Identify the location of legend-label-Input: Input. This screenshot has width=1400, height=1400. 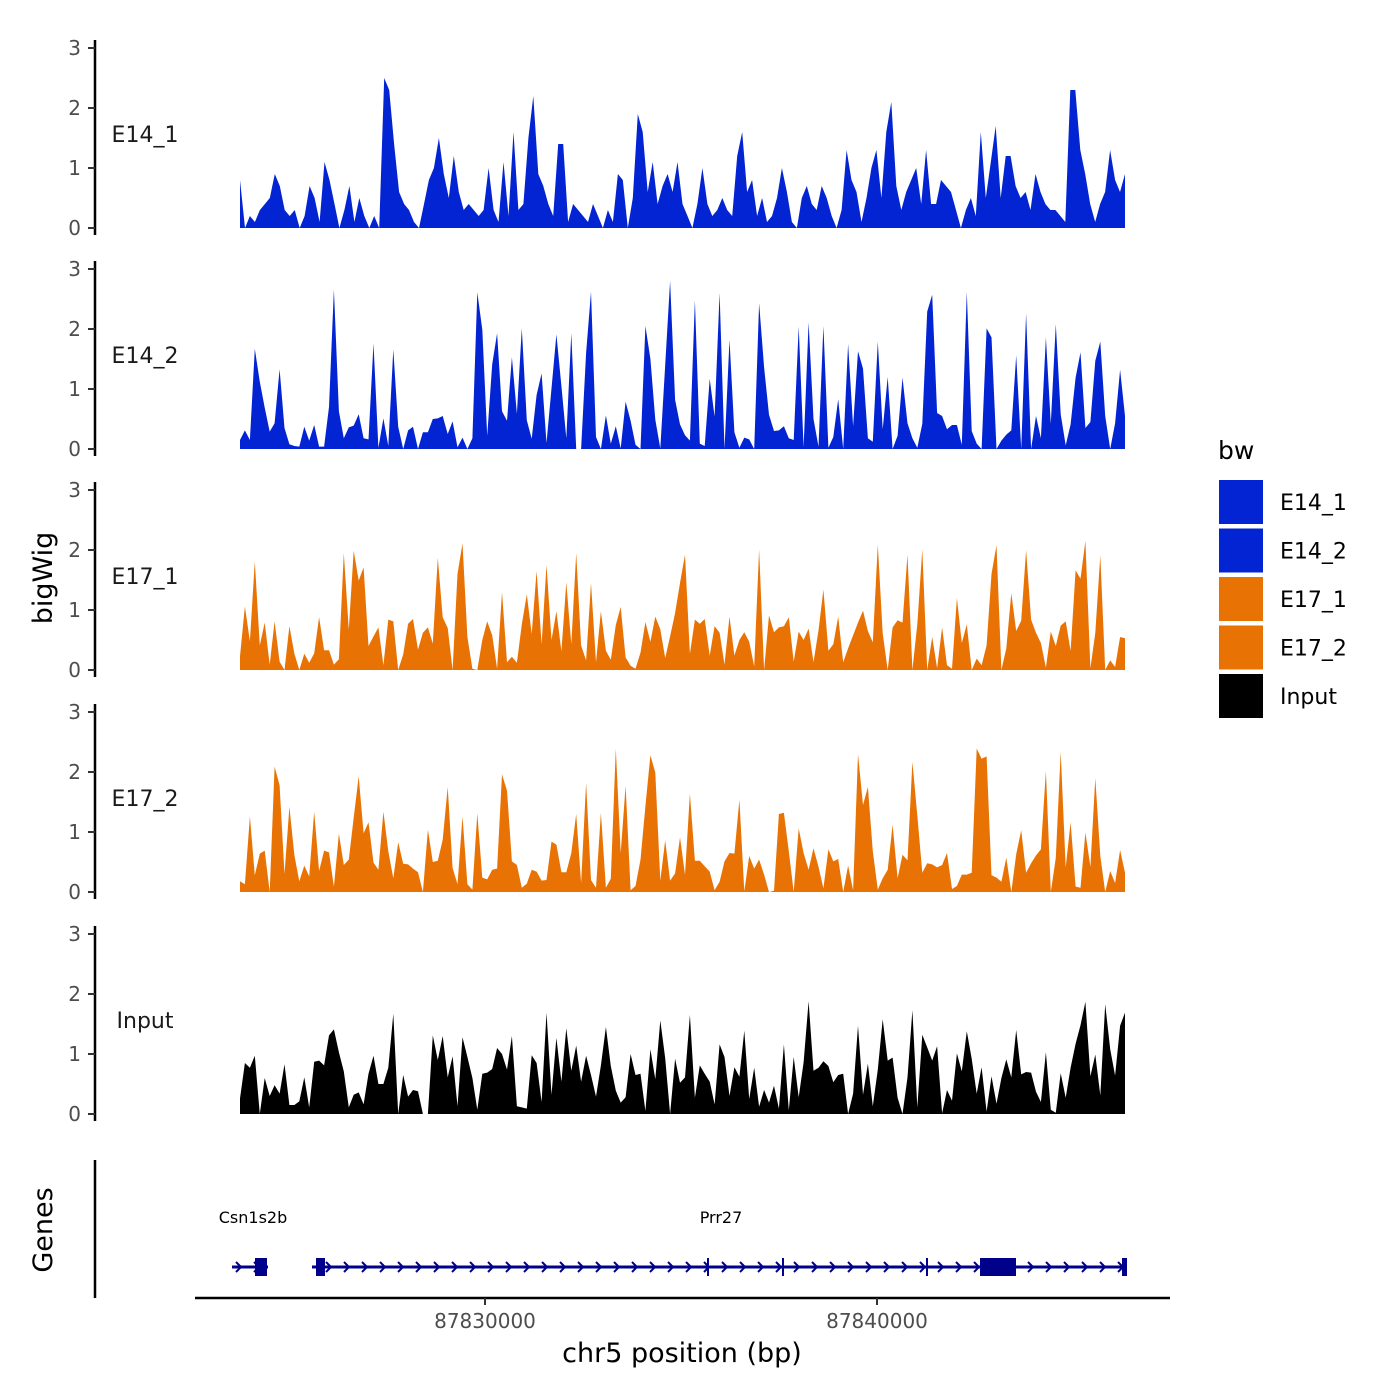
(1308, 697).